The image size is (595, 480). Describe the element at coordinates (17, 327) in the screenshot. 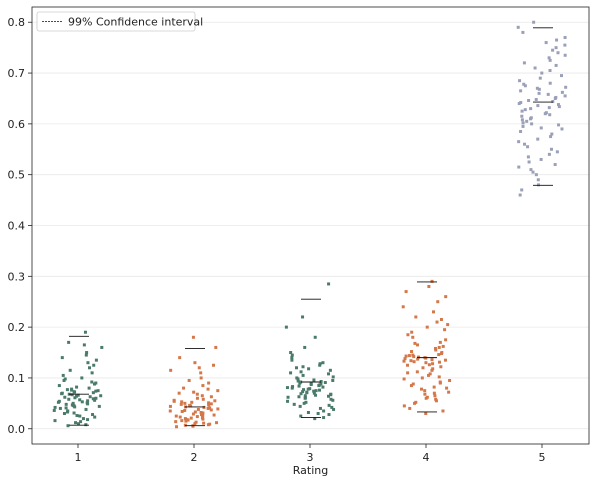

I see `y-tick-label: 0.2` at that location.